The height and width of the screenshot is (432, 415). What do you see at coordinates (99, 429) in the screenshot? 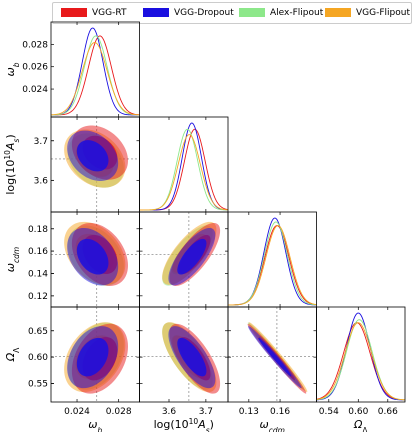
I see `xlabel-wb-part: b` at bounding box center [99, 429].